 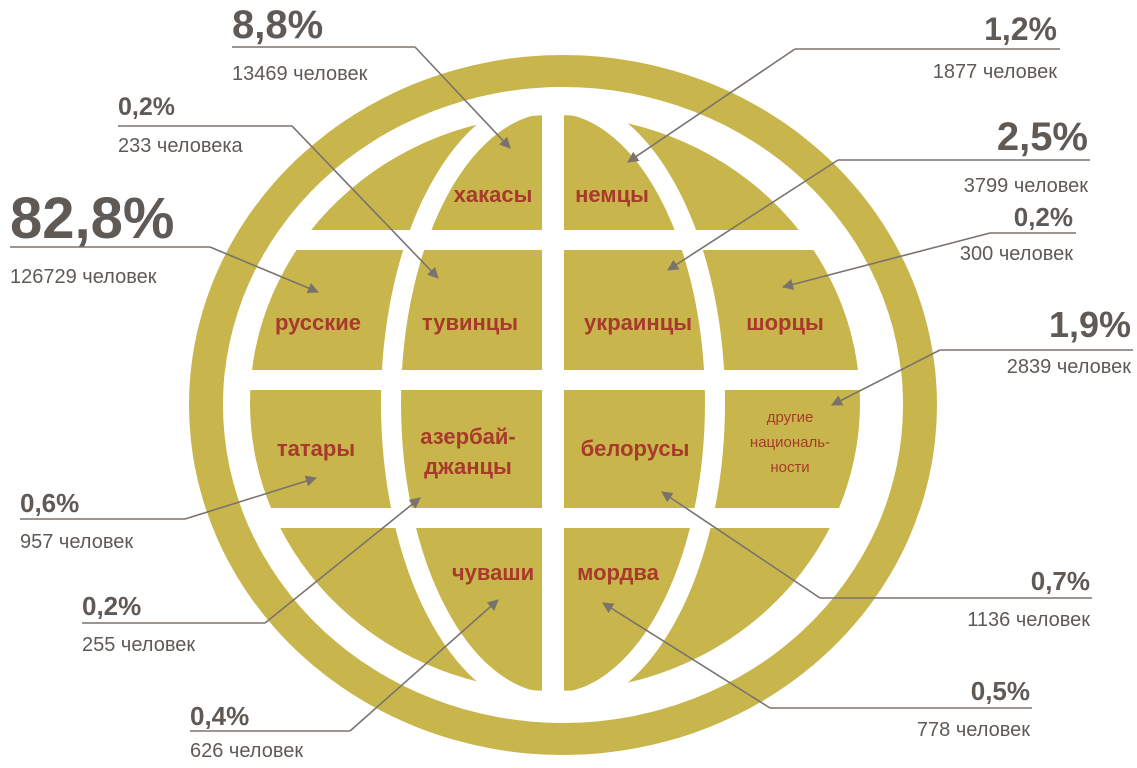 I want to click on group-name: чуваши, so click(x=493, y=572).